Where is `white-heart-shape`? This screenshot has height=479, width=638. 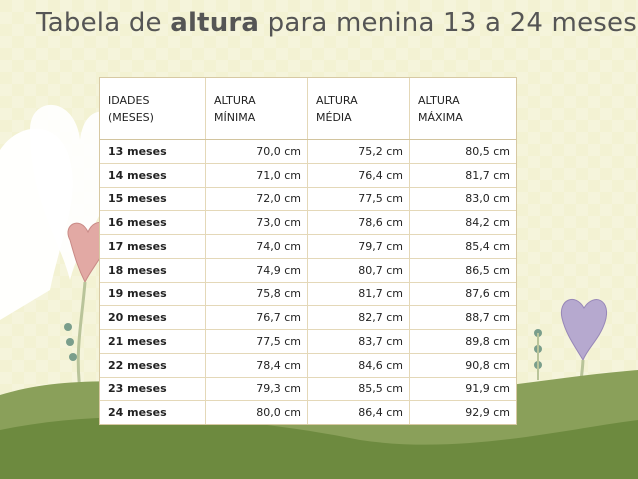
white-heart-shape is located at coordinates (76, 192).